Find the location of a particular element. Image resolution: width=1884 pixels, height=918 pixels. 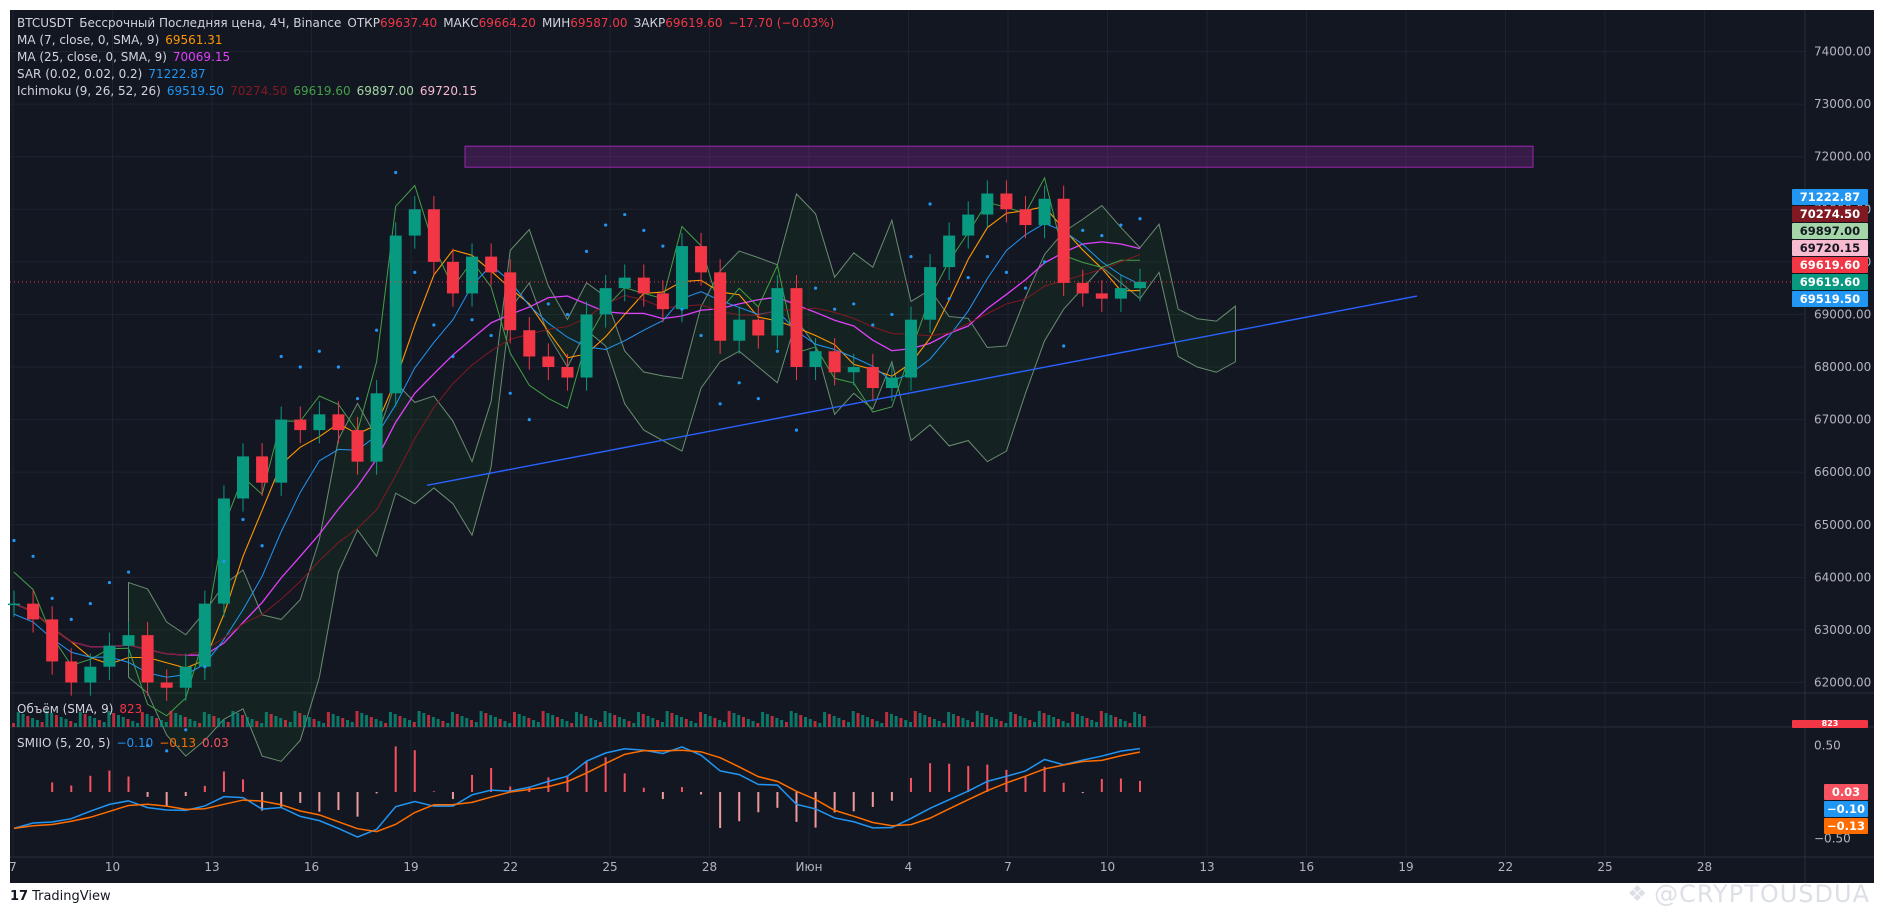

watermark-logo-icon: ❖ is located at coordinates (1638, 894).